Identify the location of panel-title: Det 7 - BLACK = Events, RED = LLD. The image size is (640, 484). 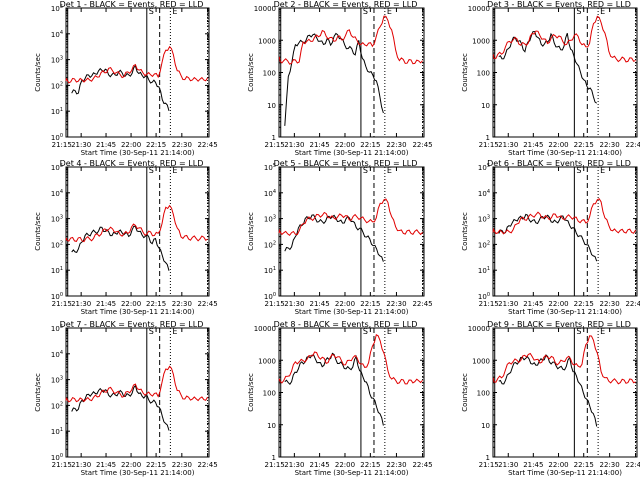
(132, 324).